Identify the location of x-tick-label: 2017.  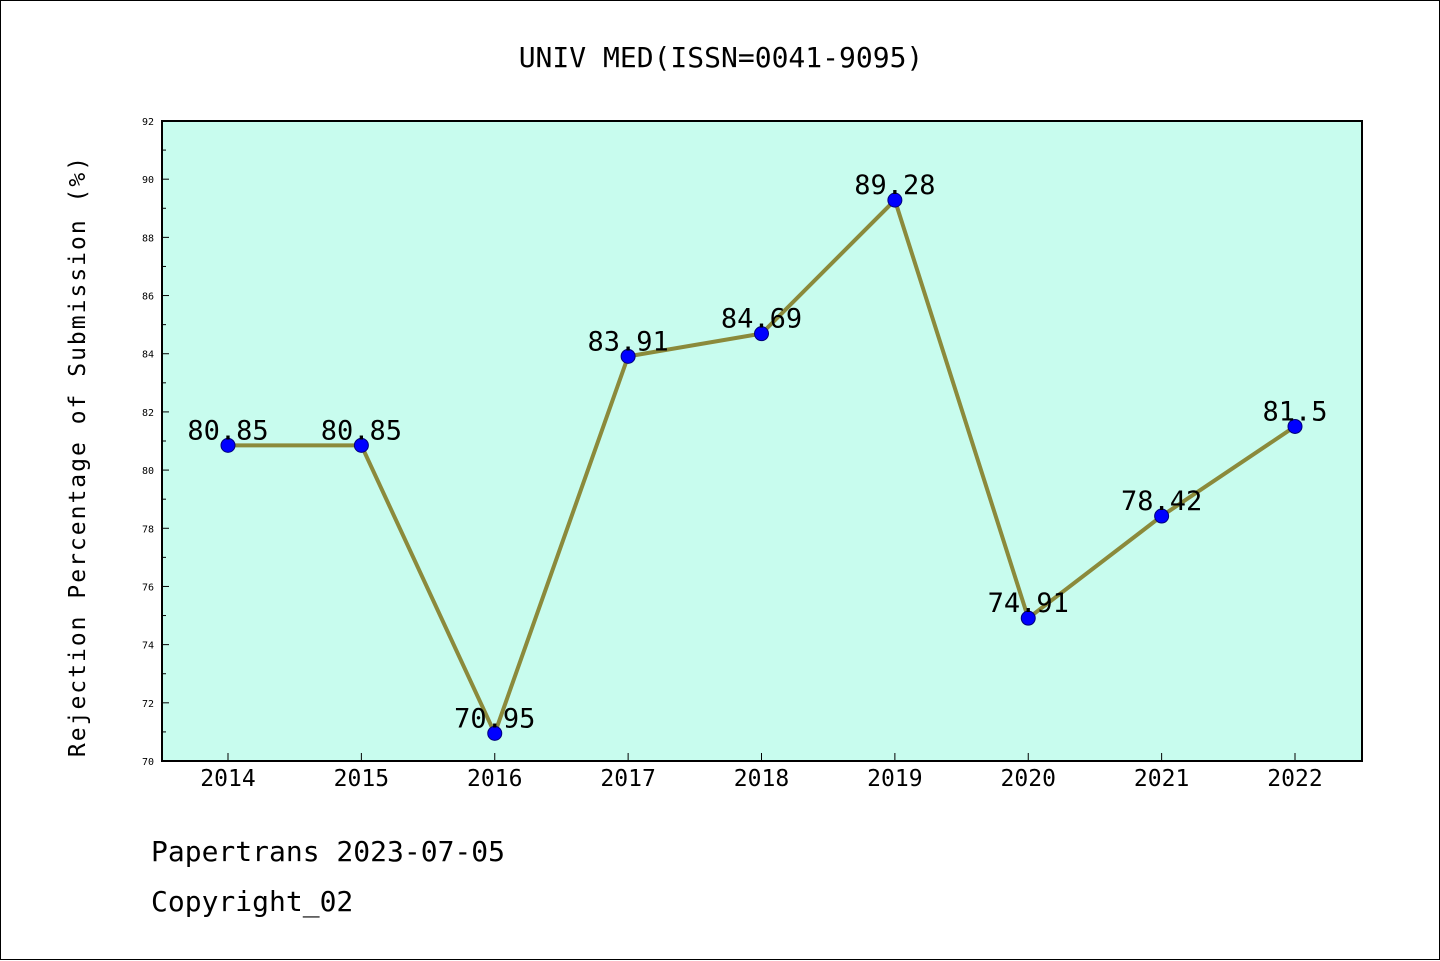
(627, 779).